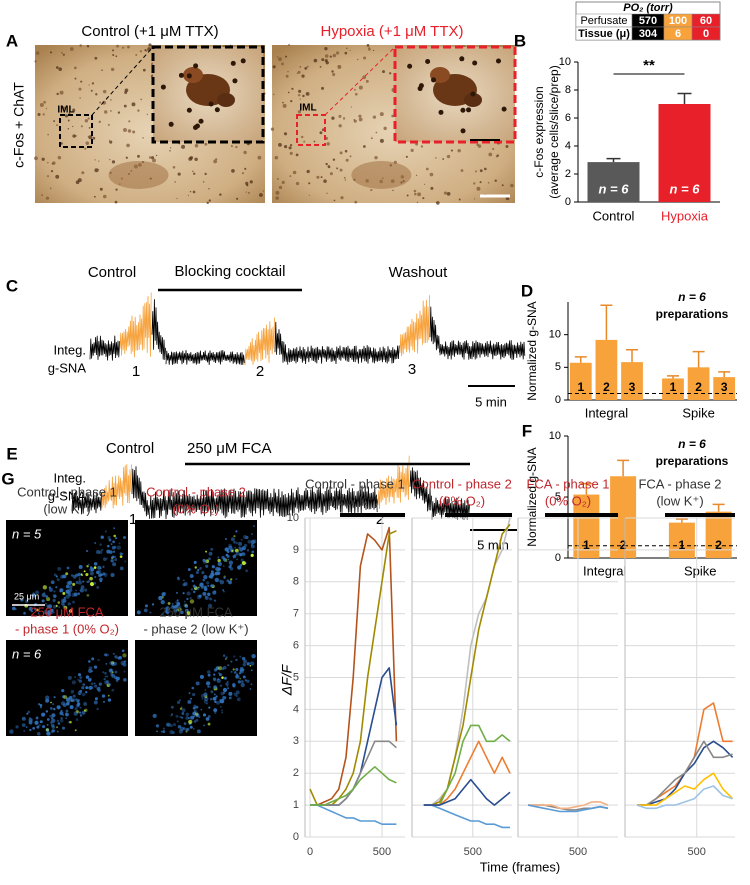 This screenshot has width=750, height=885. I want to click on chart-title: FCA - phase 1, so click(567, 483).